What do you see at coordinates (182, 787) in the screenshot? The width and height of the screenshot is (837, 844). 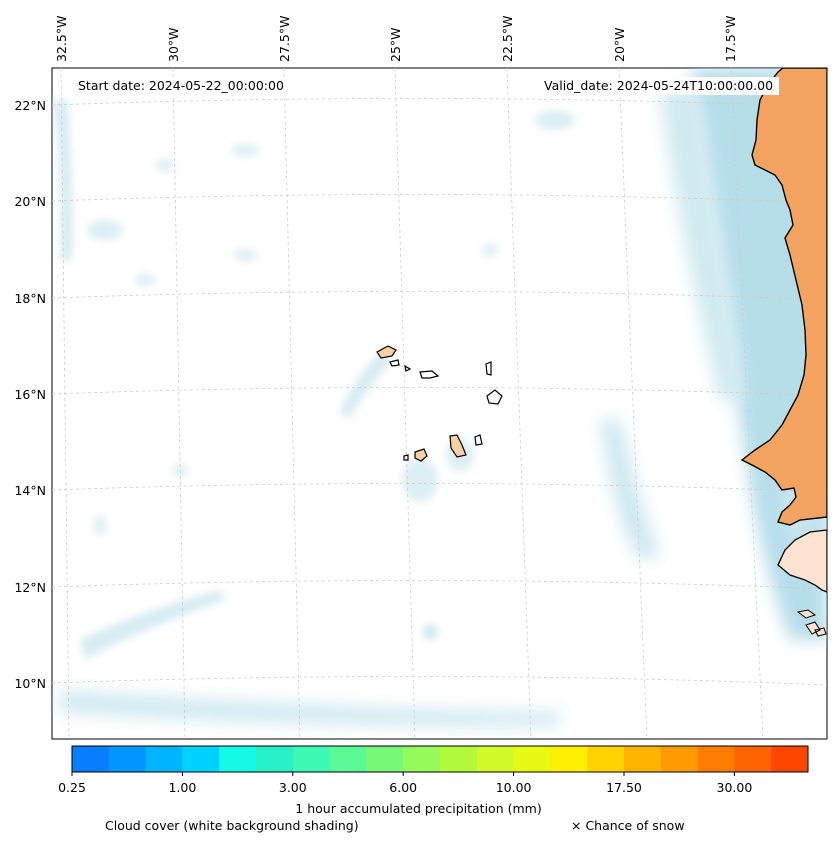 I see `colorbar-tick-label: 1.00` at bounding box center [182, 787].